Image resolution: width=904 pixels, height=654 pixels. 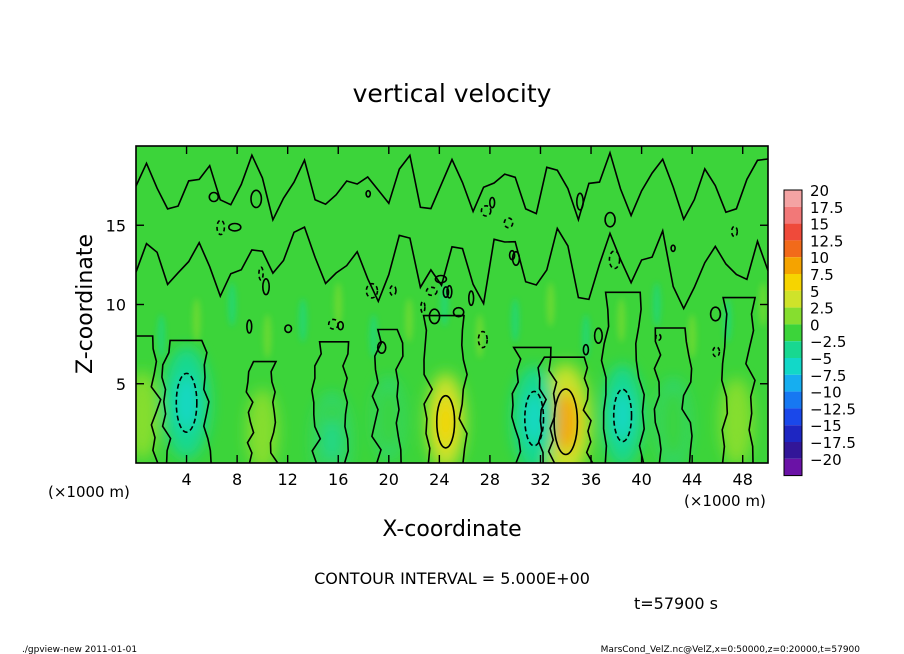 I want to click on x-tick-label: 32, so click(x=540, y=479).